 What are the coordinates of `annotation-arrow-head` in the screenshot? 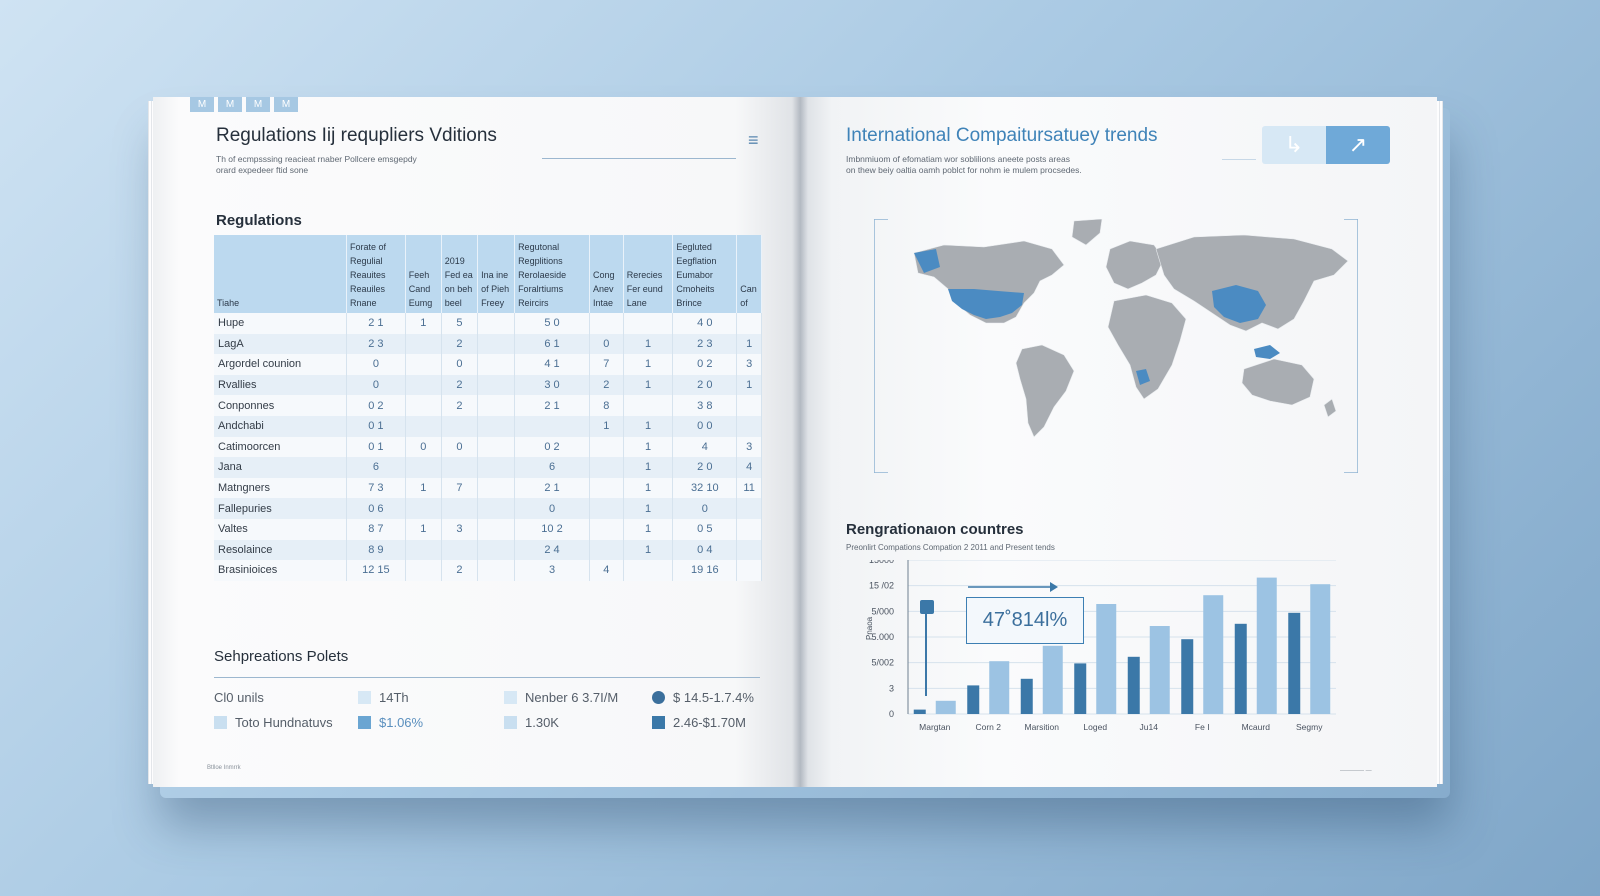 It's located at (1054, 587).